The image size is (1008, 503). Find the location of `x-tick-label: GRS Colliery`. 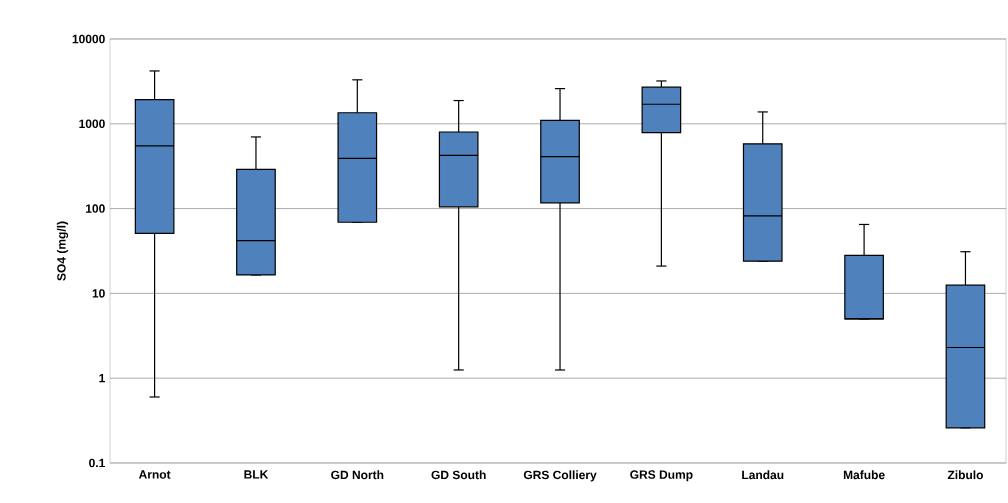

x-tick-label: GRS Colliery is located at coordinates (560, 476).